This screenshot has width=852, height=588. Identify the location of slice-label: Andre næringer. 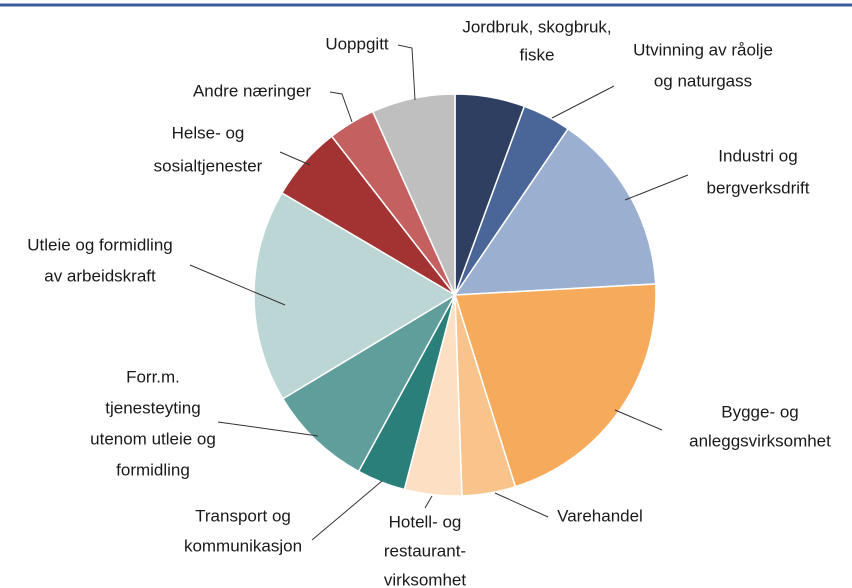
(252, 90).